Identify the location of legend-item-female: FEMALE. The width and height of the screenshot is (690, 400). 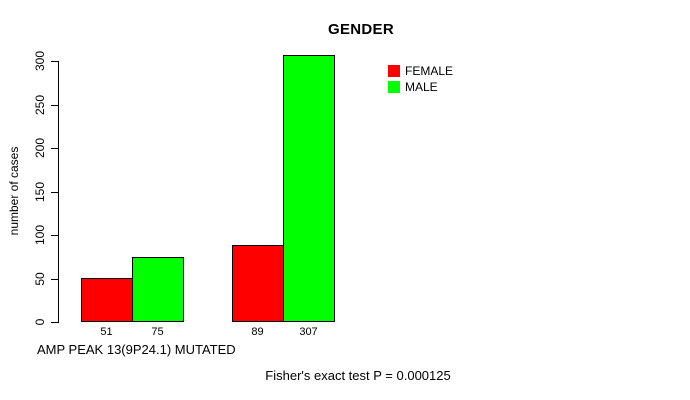
(420, 71).